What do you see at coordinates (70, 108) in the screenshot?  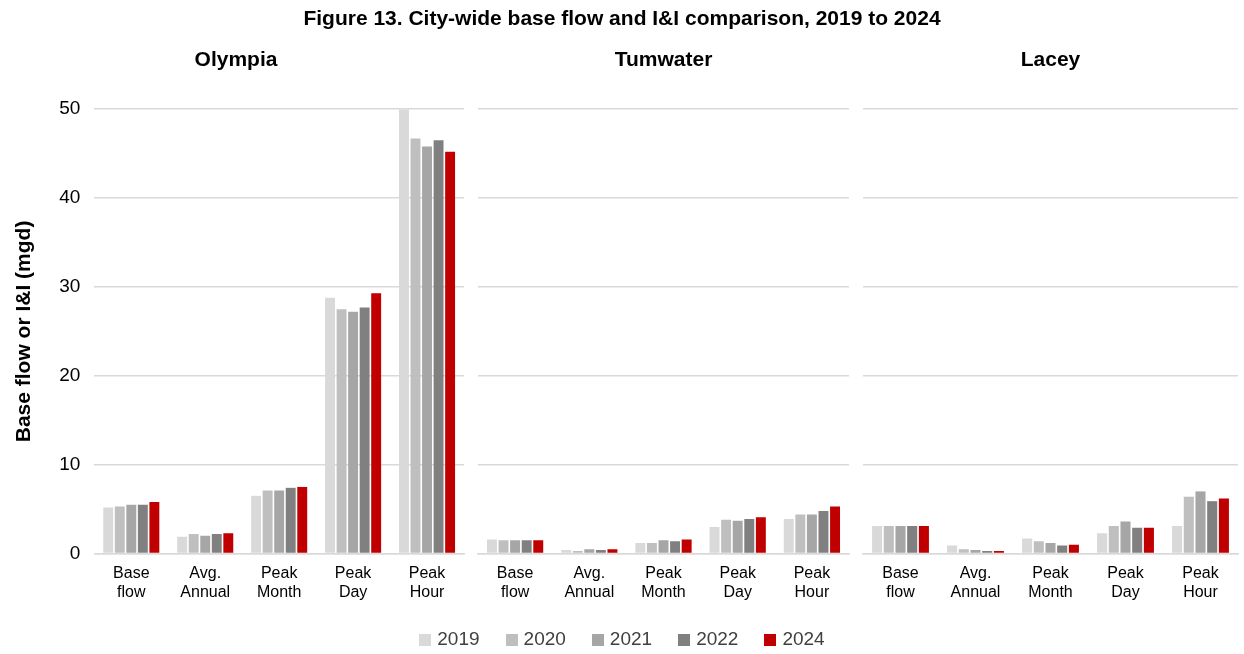 I see `y-tick-label: 50` at bounding box center [70, 108].